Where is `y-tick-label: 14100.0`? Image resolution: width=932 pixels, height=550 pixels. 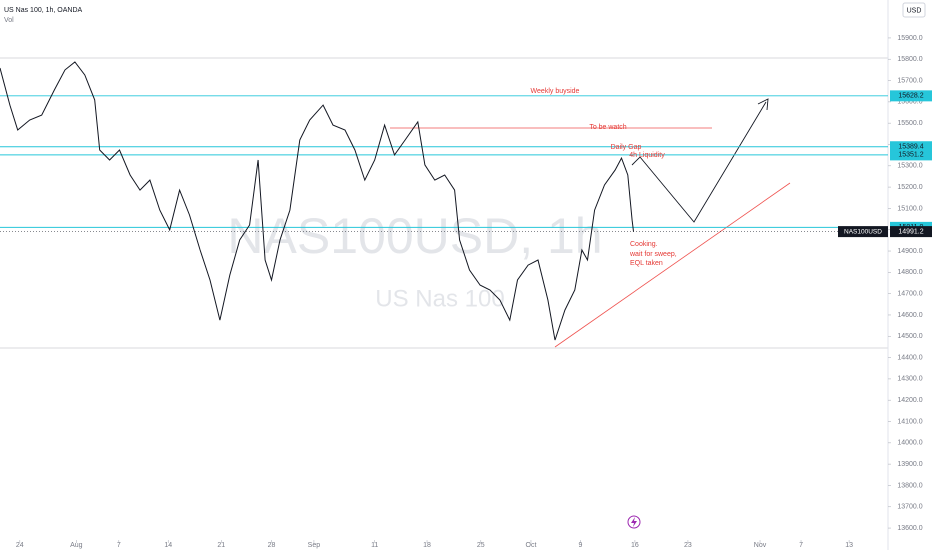
y-tick-label: 14100.0 is located at coordinates (909, 421).